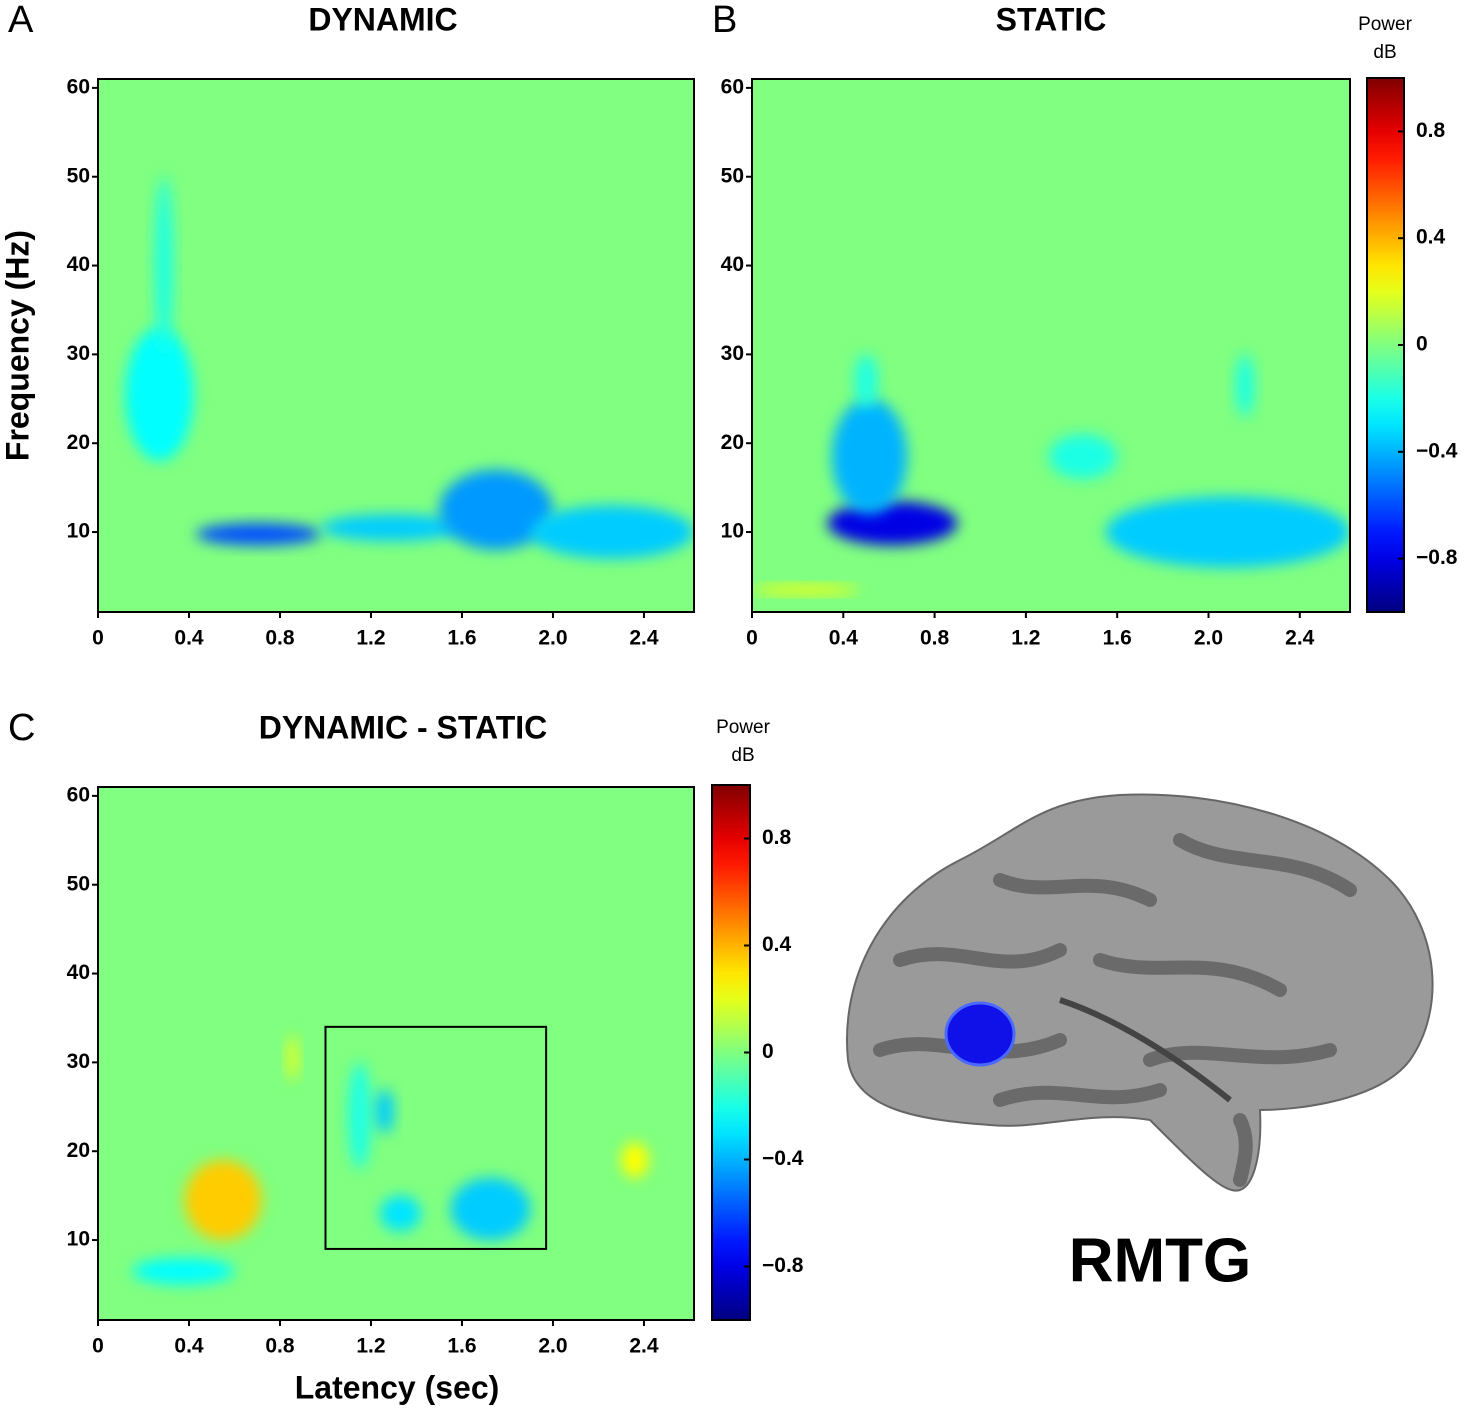 This screenshot has height=1412, width=1469. Describe the element at coordinates (1160, 1260) in the screenshot. I see `brain-label: RMTG` at that location.